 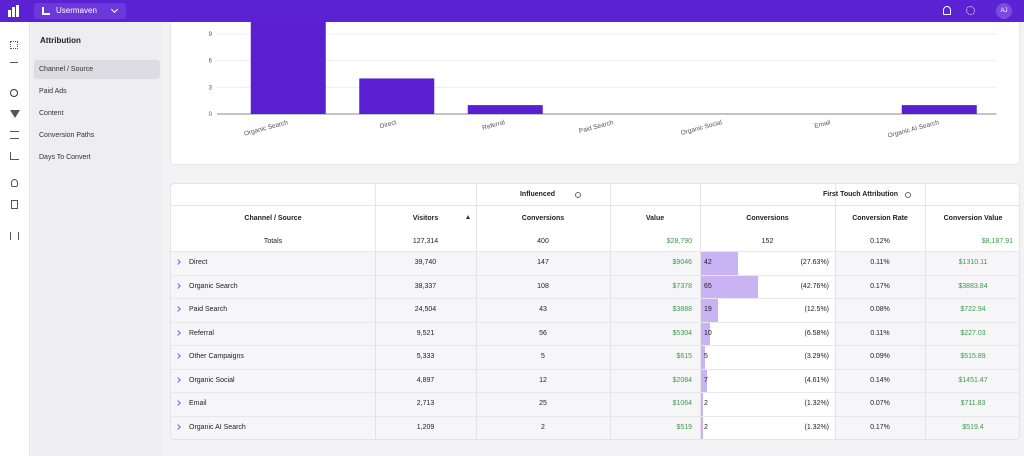 I want to click on conversion-value: $3883.84, so click(x=973, y=286).